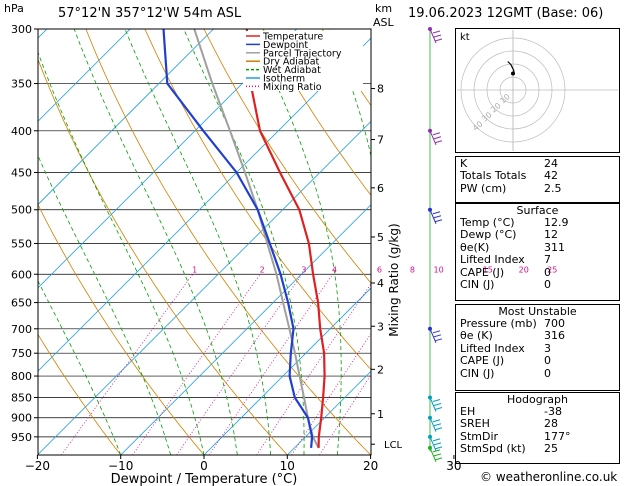 Image resolution: width=629 pixels, height=486 pixels. Describe the element at coordinates (21, 418) in the screenshot. I see `pressure-tick-label: 900` at that location.